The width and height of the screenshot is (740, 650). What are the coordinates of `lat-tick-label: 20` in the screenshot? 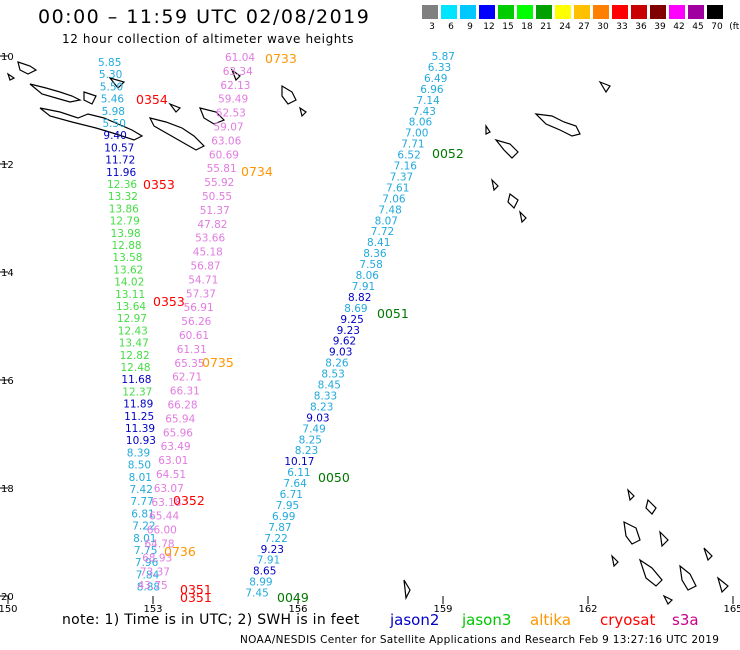 It's located at (7, 597).